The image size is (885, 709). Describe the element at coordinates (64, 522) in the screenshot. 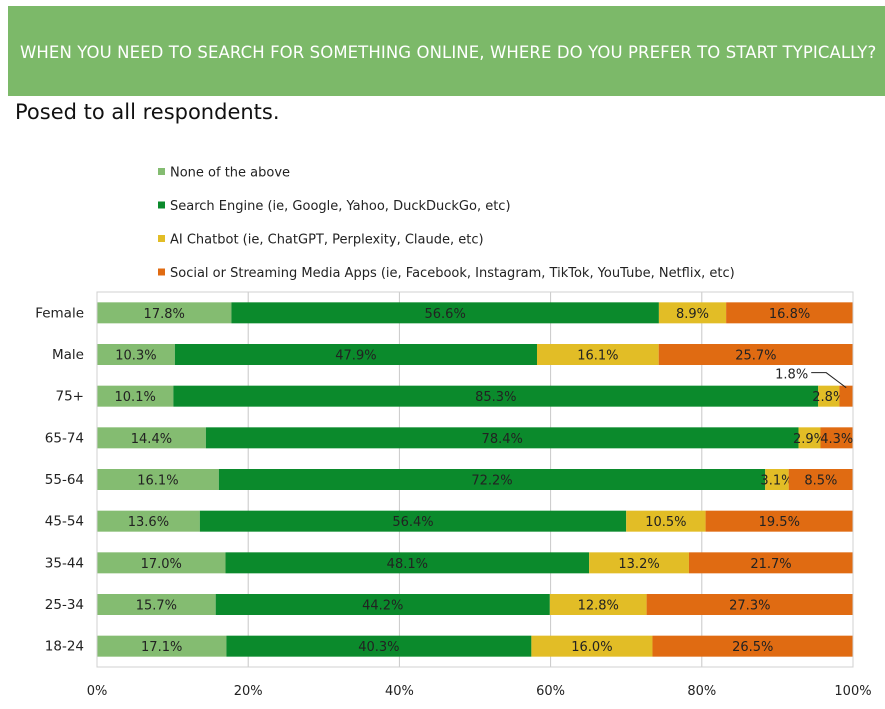

I see `category-label-45-54: 45-54` at that location.